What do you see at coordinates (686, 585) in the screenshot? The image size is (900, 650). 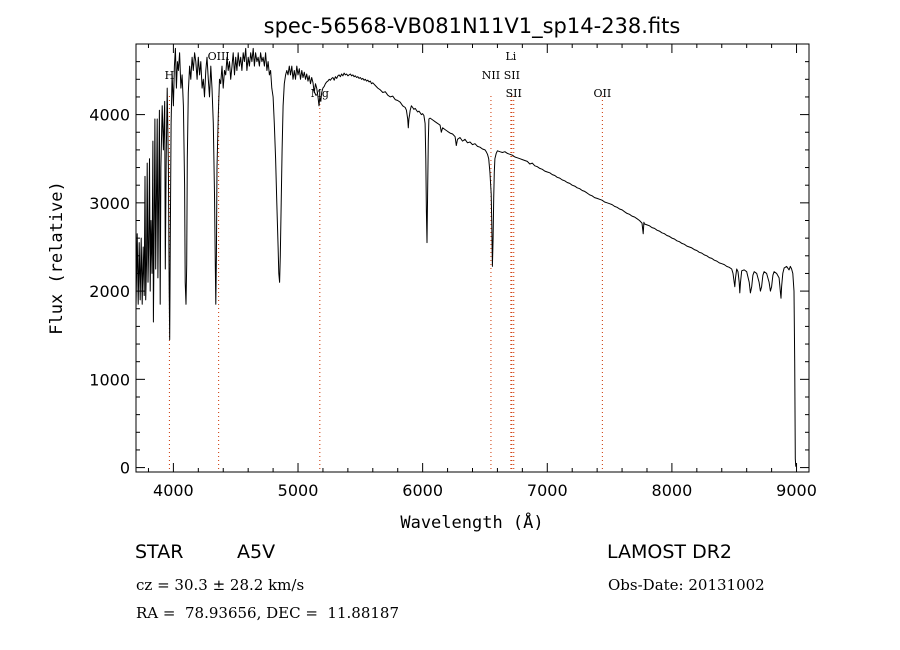 I see `obs-date: Obs-Date: 20131002` at bounding box center [686, 585].